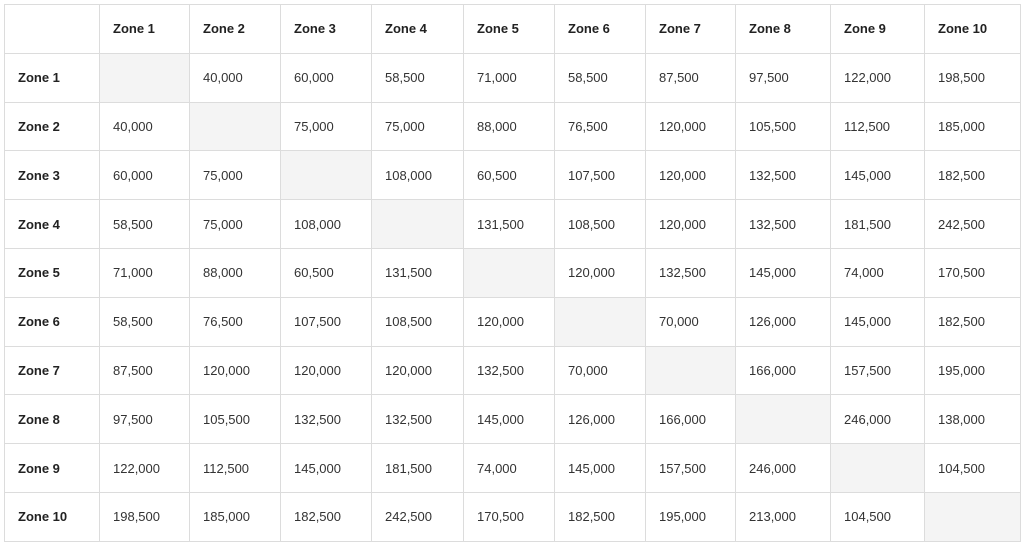 This screenshot has width=1024, height=547. I want to click on value-cell: 122,000, so click(144, 468).